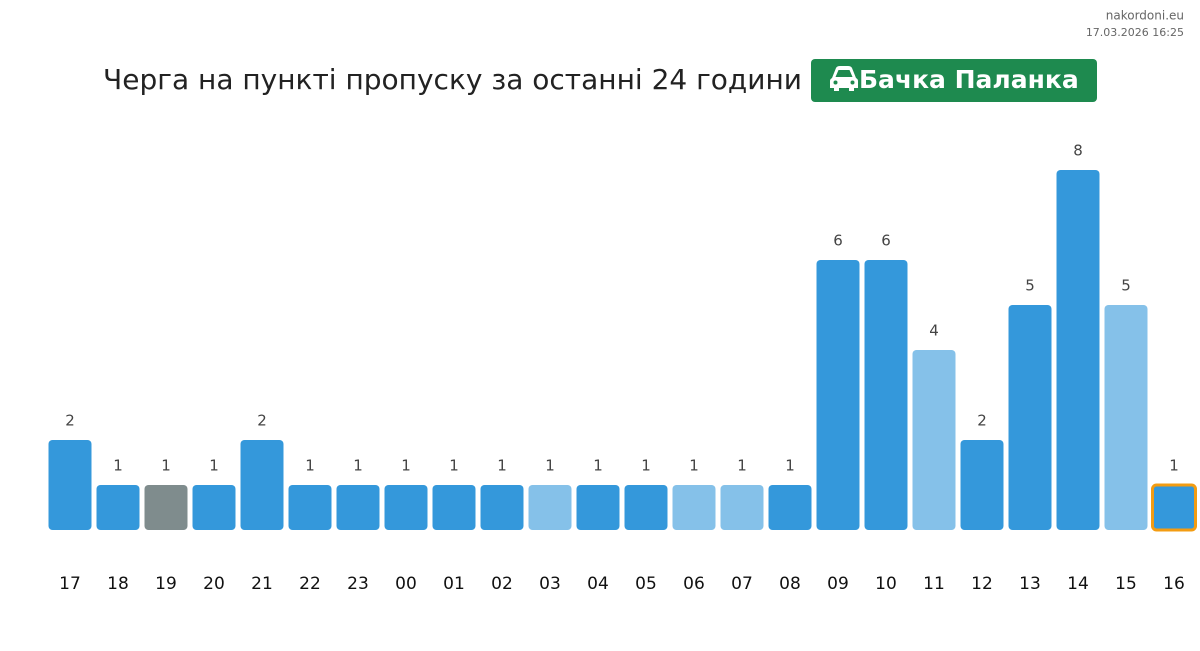 This screenshot has height=651, width=1200. Describe the element at coordinates (646, 584) in the screenshot. I see `x-tick-label: 05` at that location.